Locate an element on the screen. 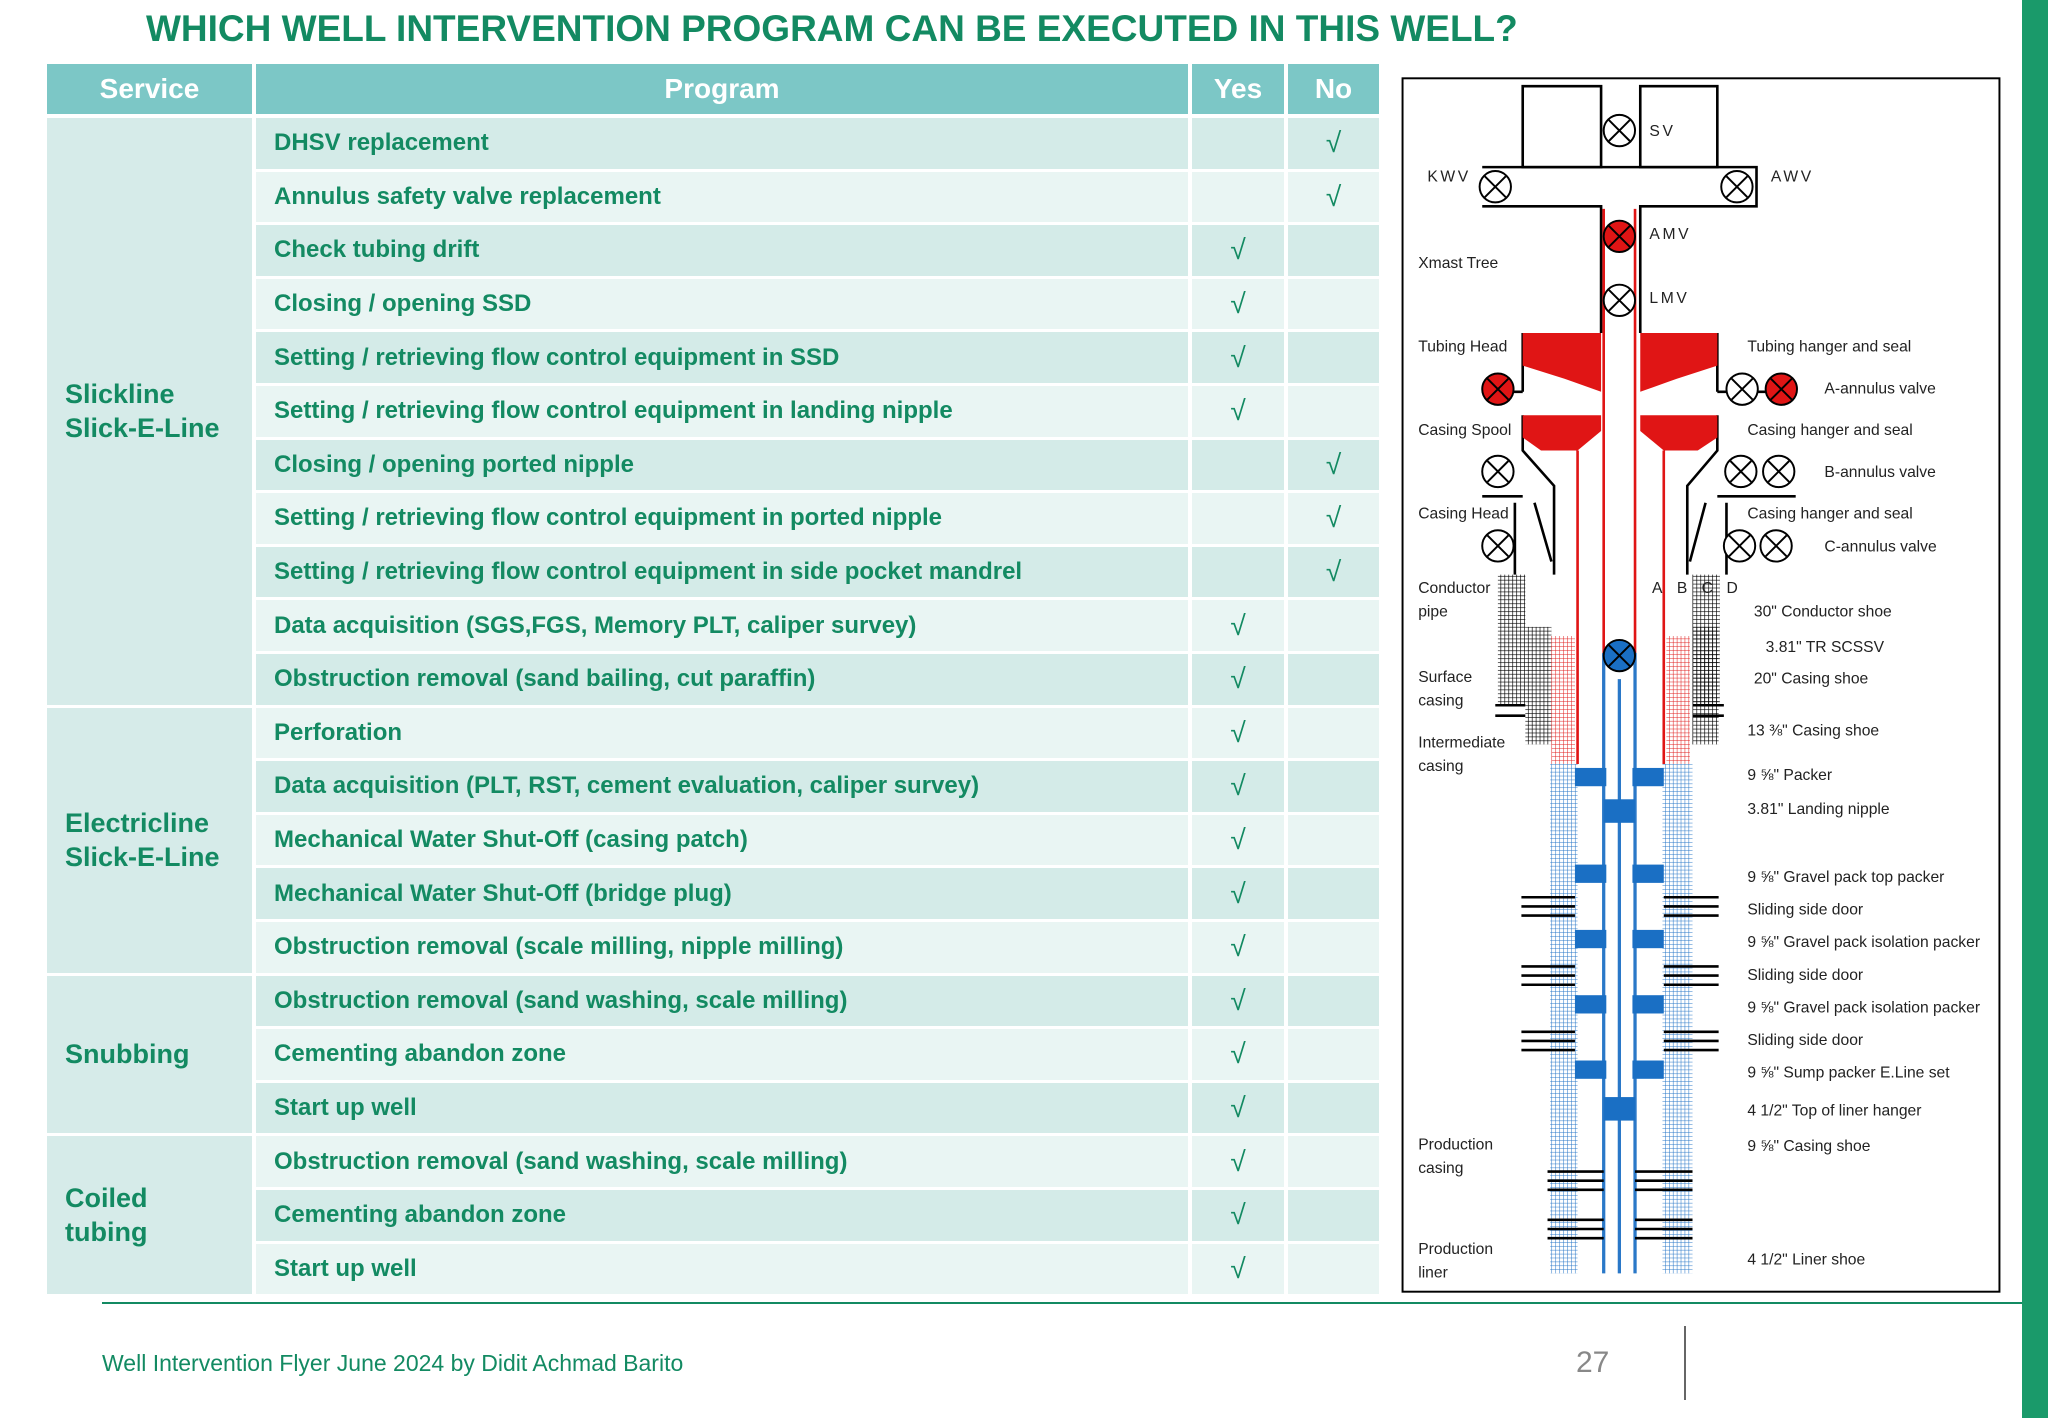  left-label: Intermediate is located at coordinates (1461, 742).